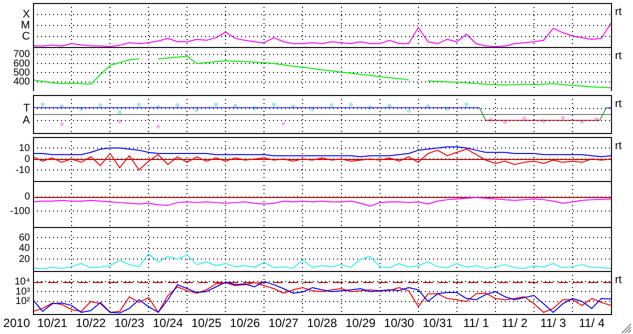 Image resolution: width=633 pixels, height=334 pixels. What do you see at coordinates (21, 82) in the screenshot?
I see `y-tick-label: 400` at bounding box center [21, 82].